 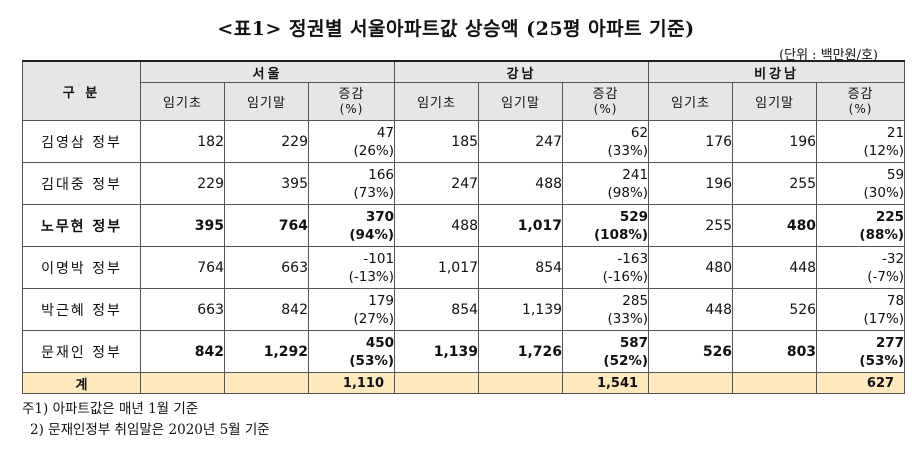 What do you see at coordinates (266, 183) in the screenshot?
I see `seoul-end: 395` at bounding box center [266, 183].